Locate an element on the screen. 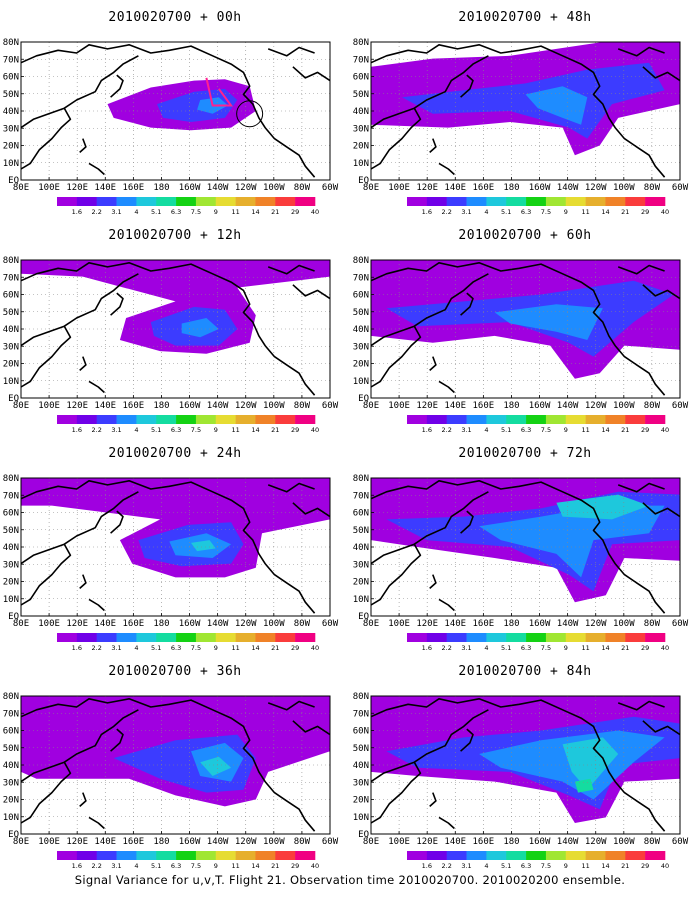  graticule is located at coordinates (175, 329).